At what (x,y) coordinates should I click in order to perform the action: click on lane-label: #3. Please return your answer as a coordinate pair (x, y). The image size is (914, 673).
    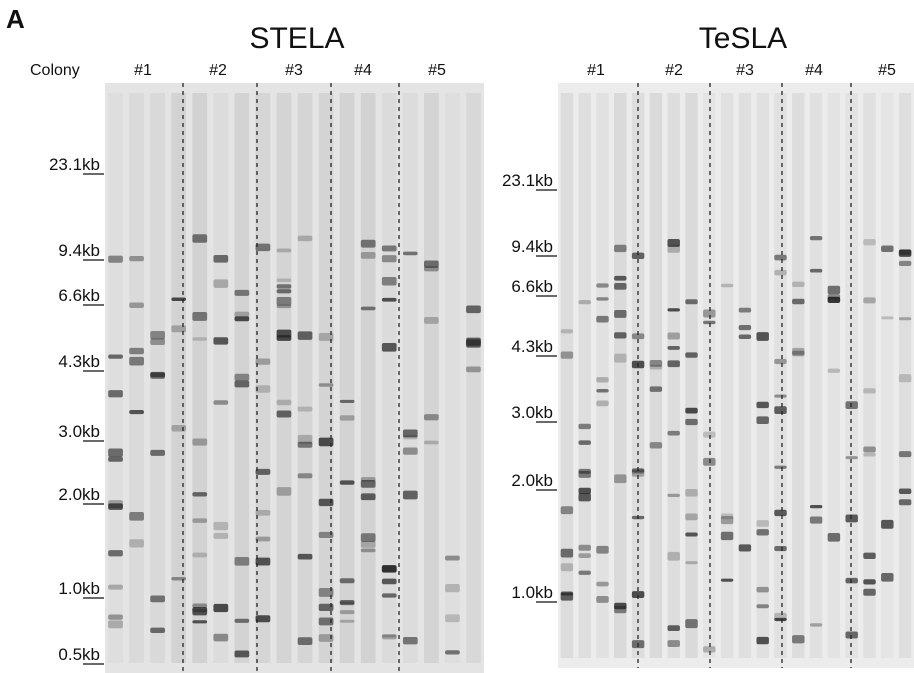
    Looking at the image, I should click on (745, 70).